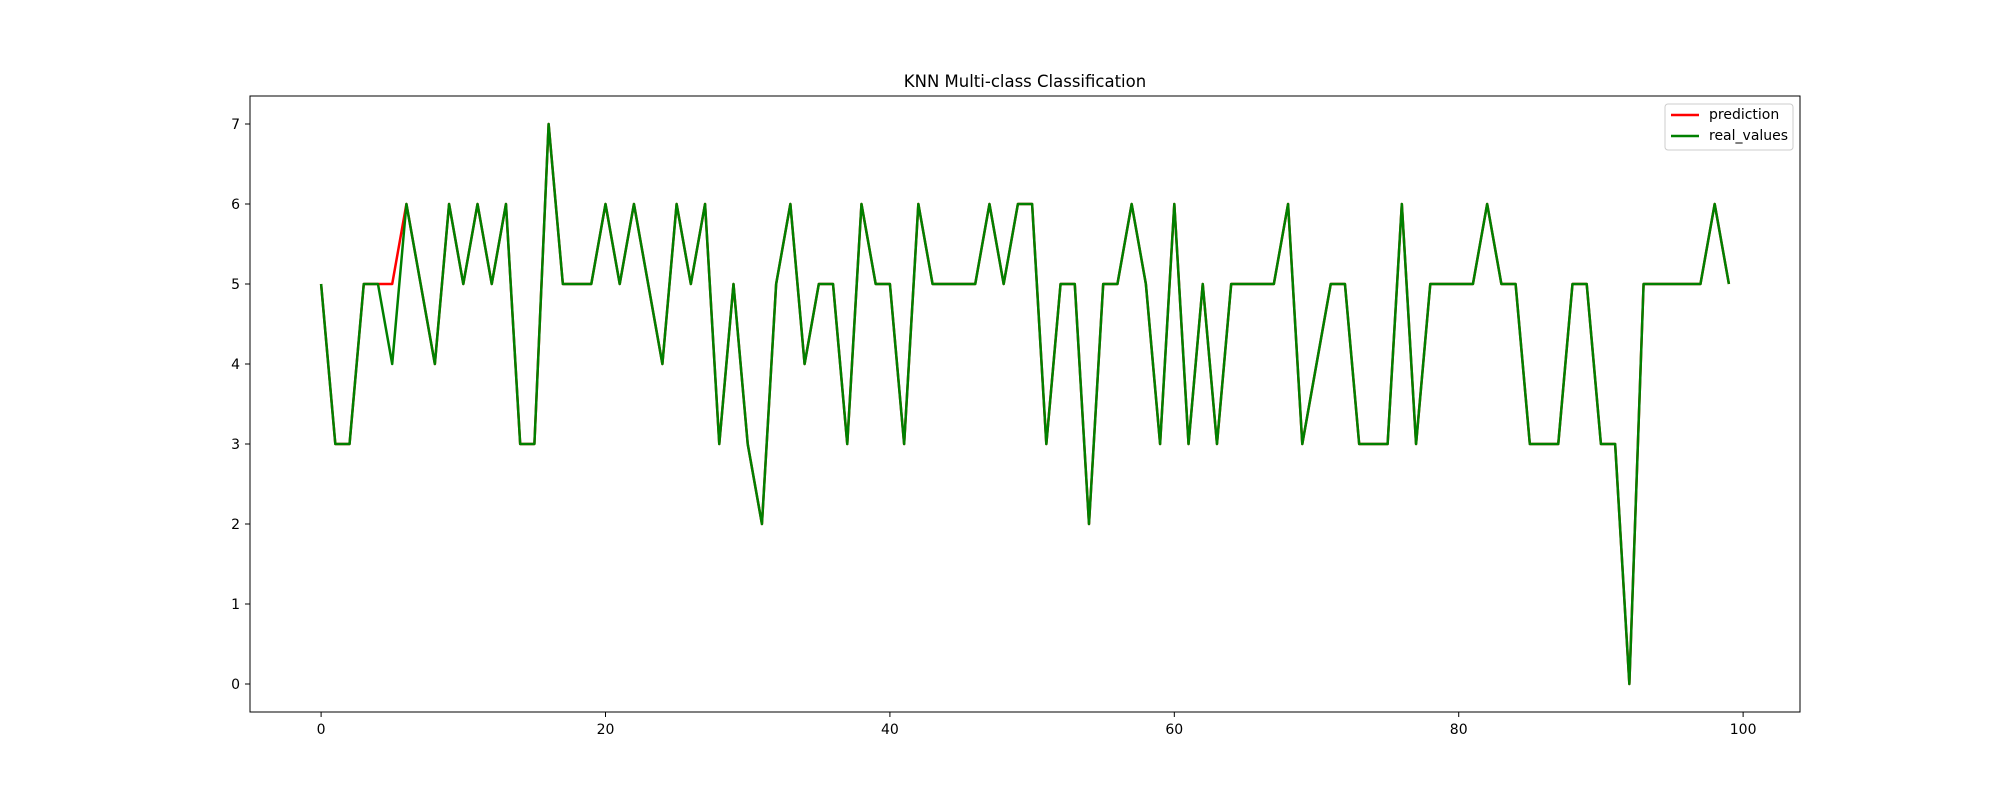  I want to click on x-axis: 0 20 40 60 80 100, so click(1037, 725).